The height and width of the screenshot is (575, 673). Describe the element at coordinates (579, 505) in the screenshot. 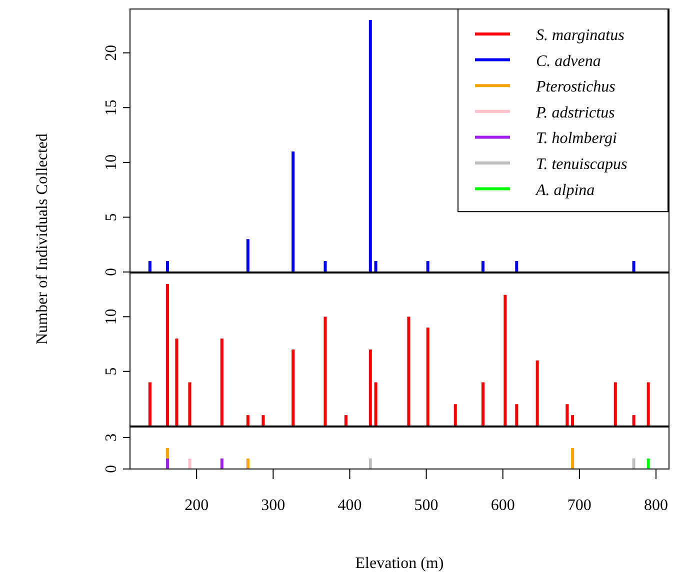

I see `x-tick-label: 700` at that location.